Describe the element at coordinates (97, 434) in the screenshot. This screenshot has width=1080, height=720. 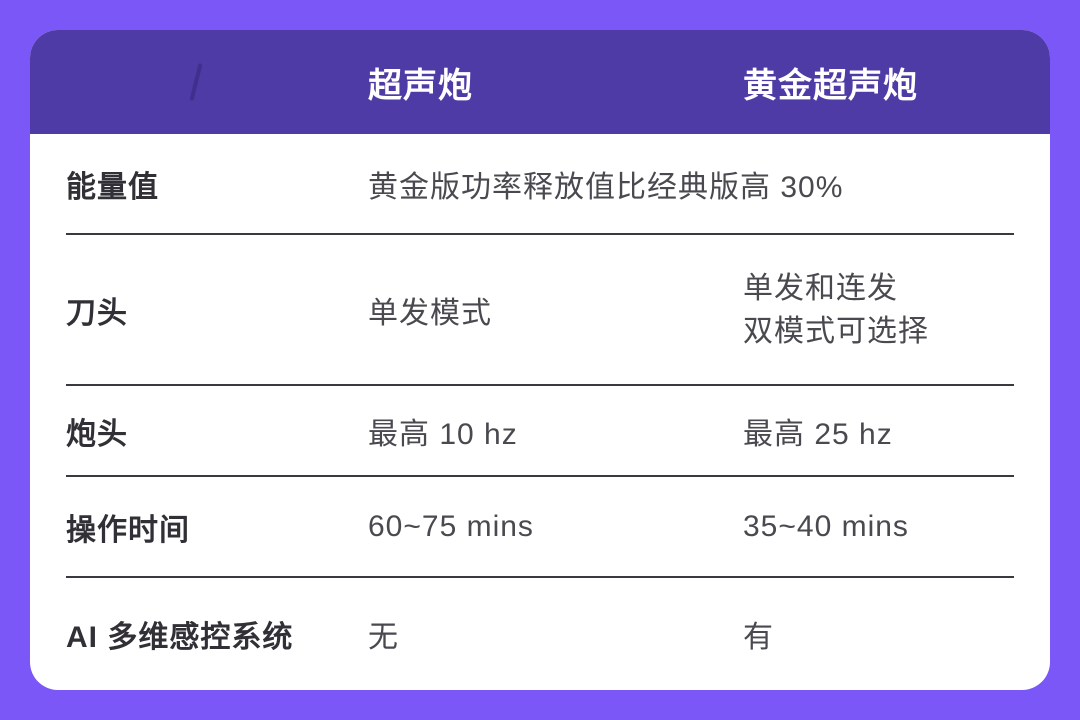
I see `row-label: 炮头` at that location.